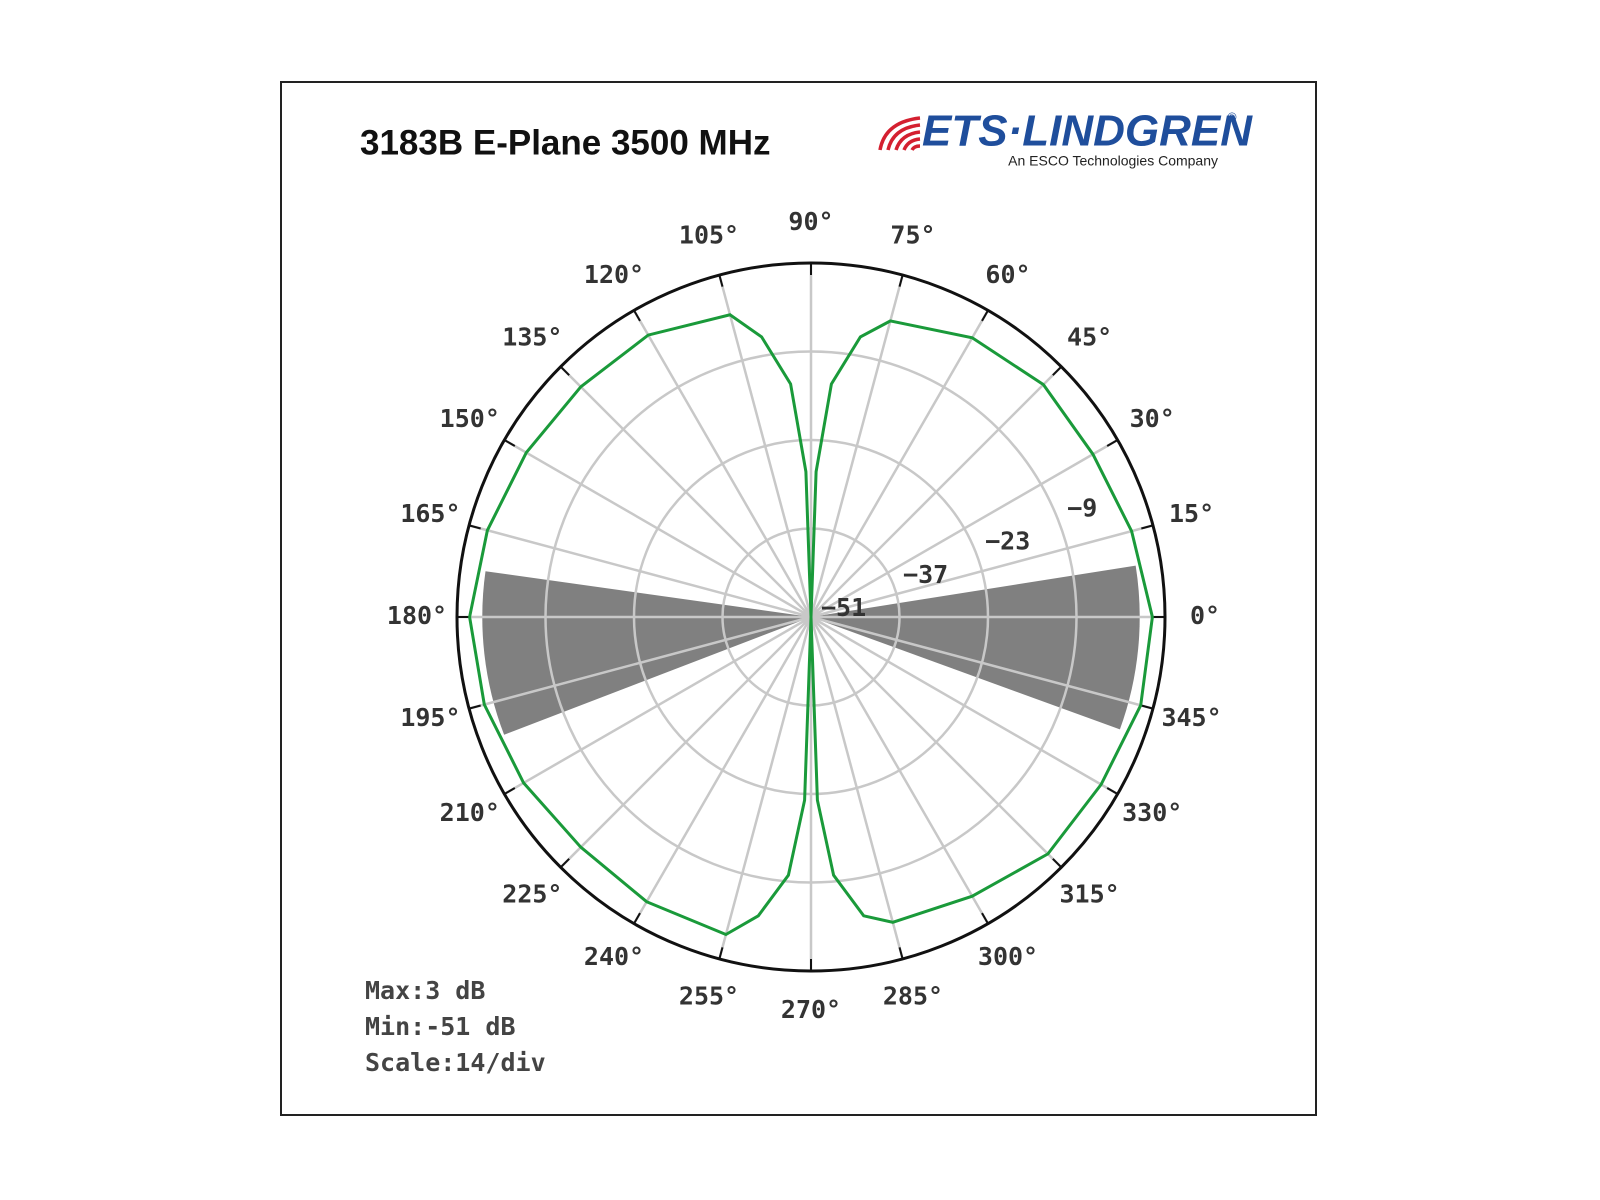 The image size is (1600, 1200). Describe the element at coordinates (1232, 118) in the screenshot. I see `logo-mark: ®` at that location.